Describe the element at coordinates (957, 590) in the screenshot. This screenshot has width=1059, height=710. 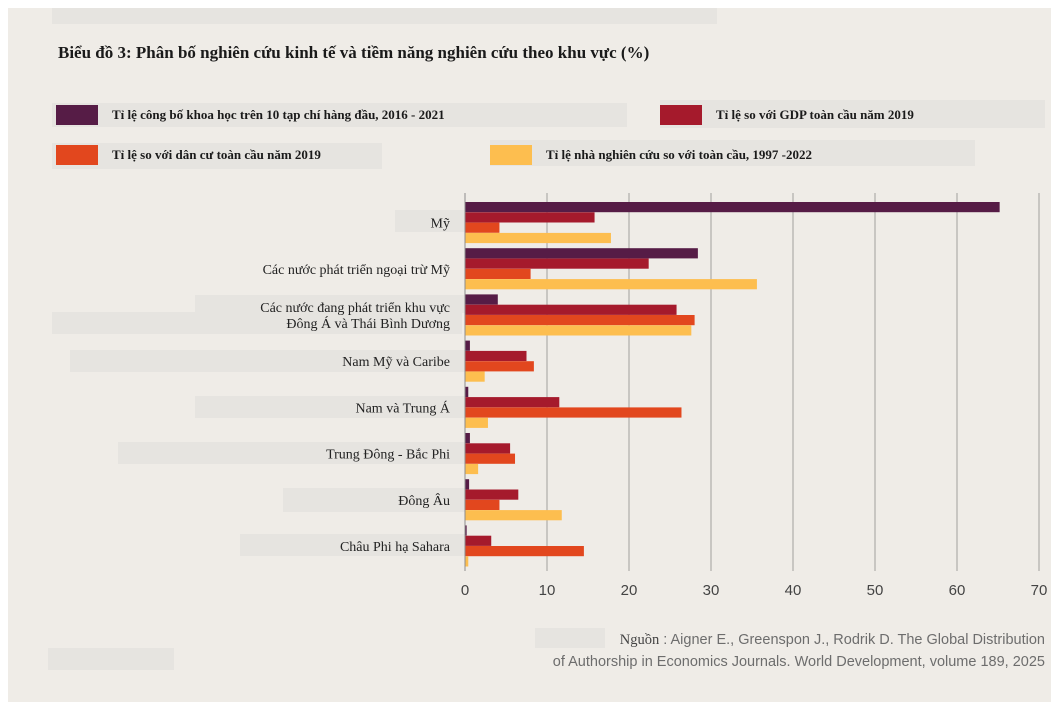
I see `x-tick-label: 60` at that location.